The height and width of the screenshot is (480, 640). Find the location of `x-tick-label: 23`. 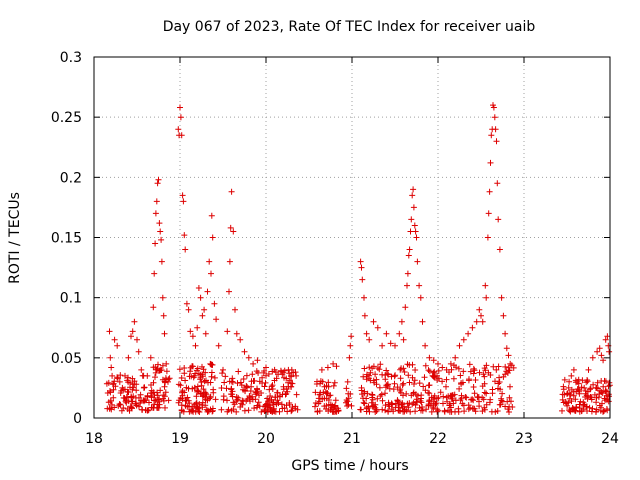

x-tick-label: 23 is located at coordinates (524, 439).